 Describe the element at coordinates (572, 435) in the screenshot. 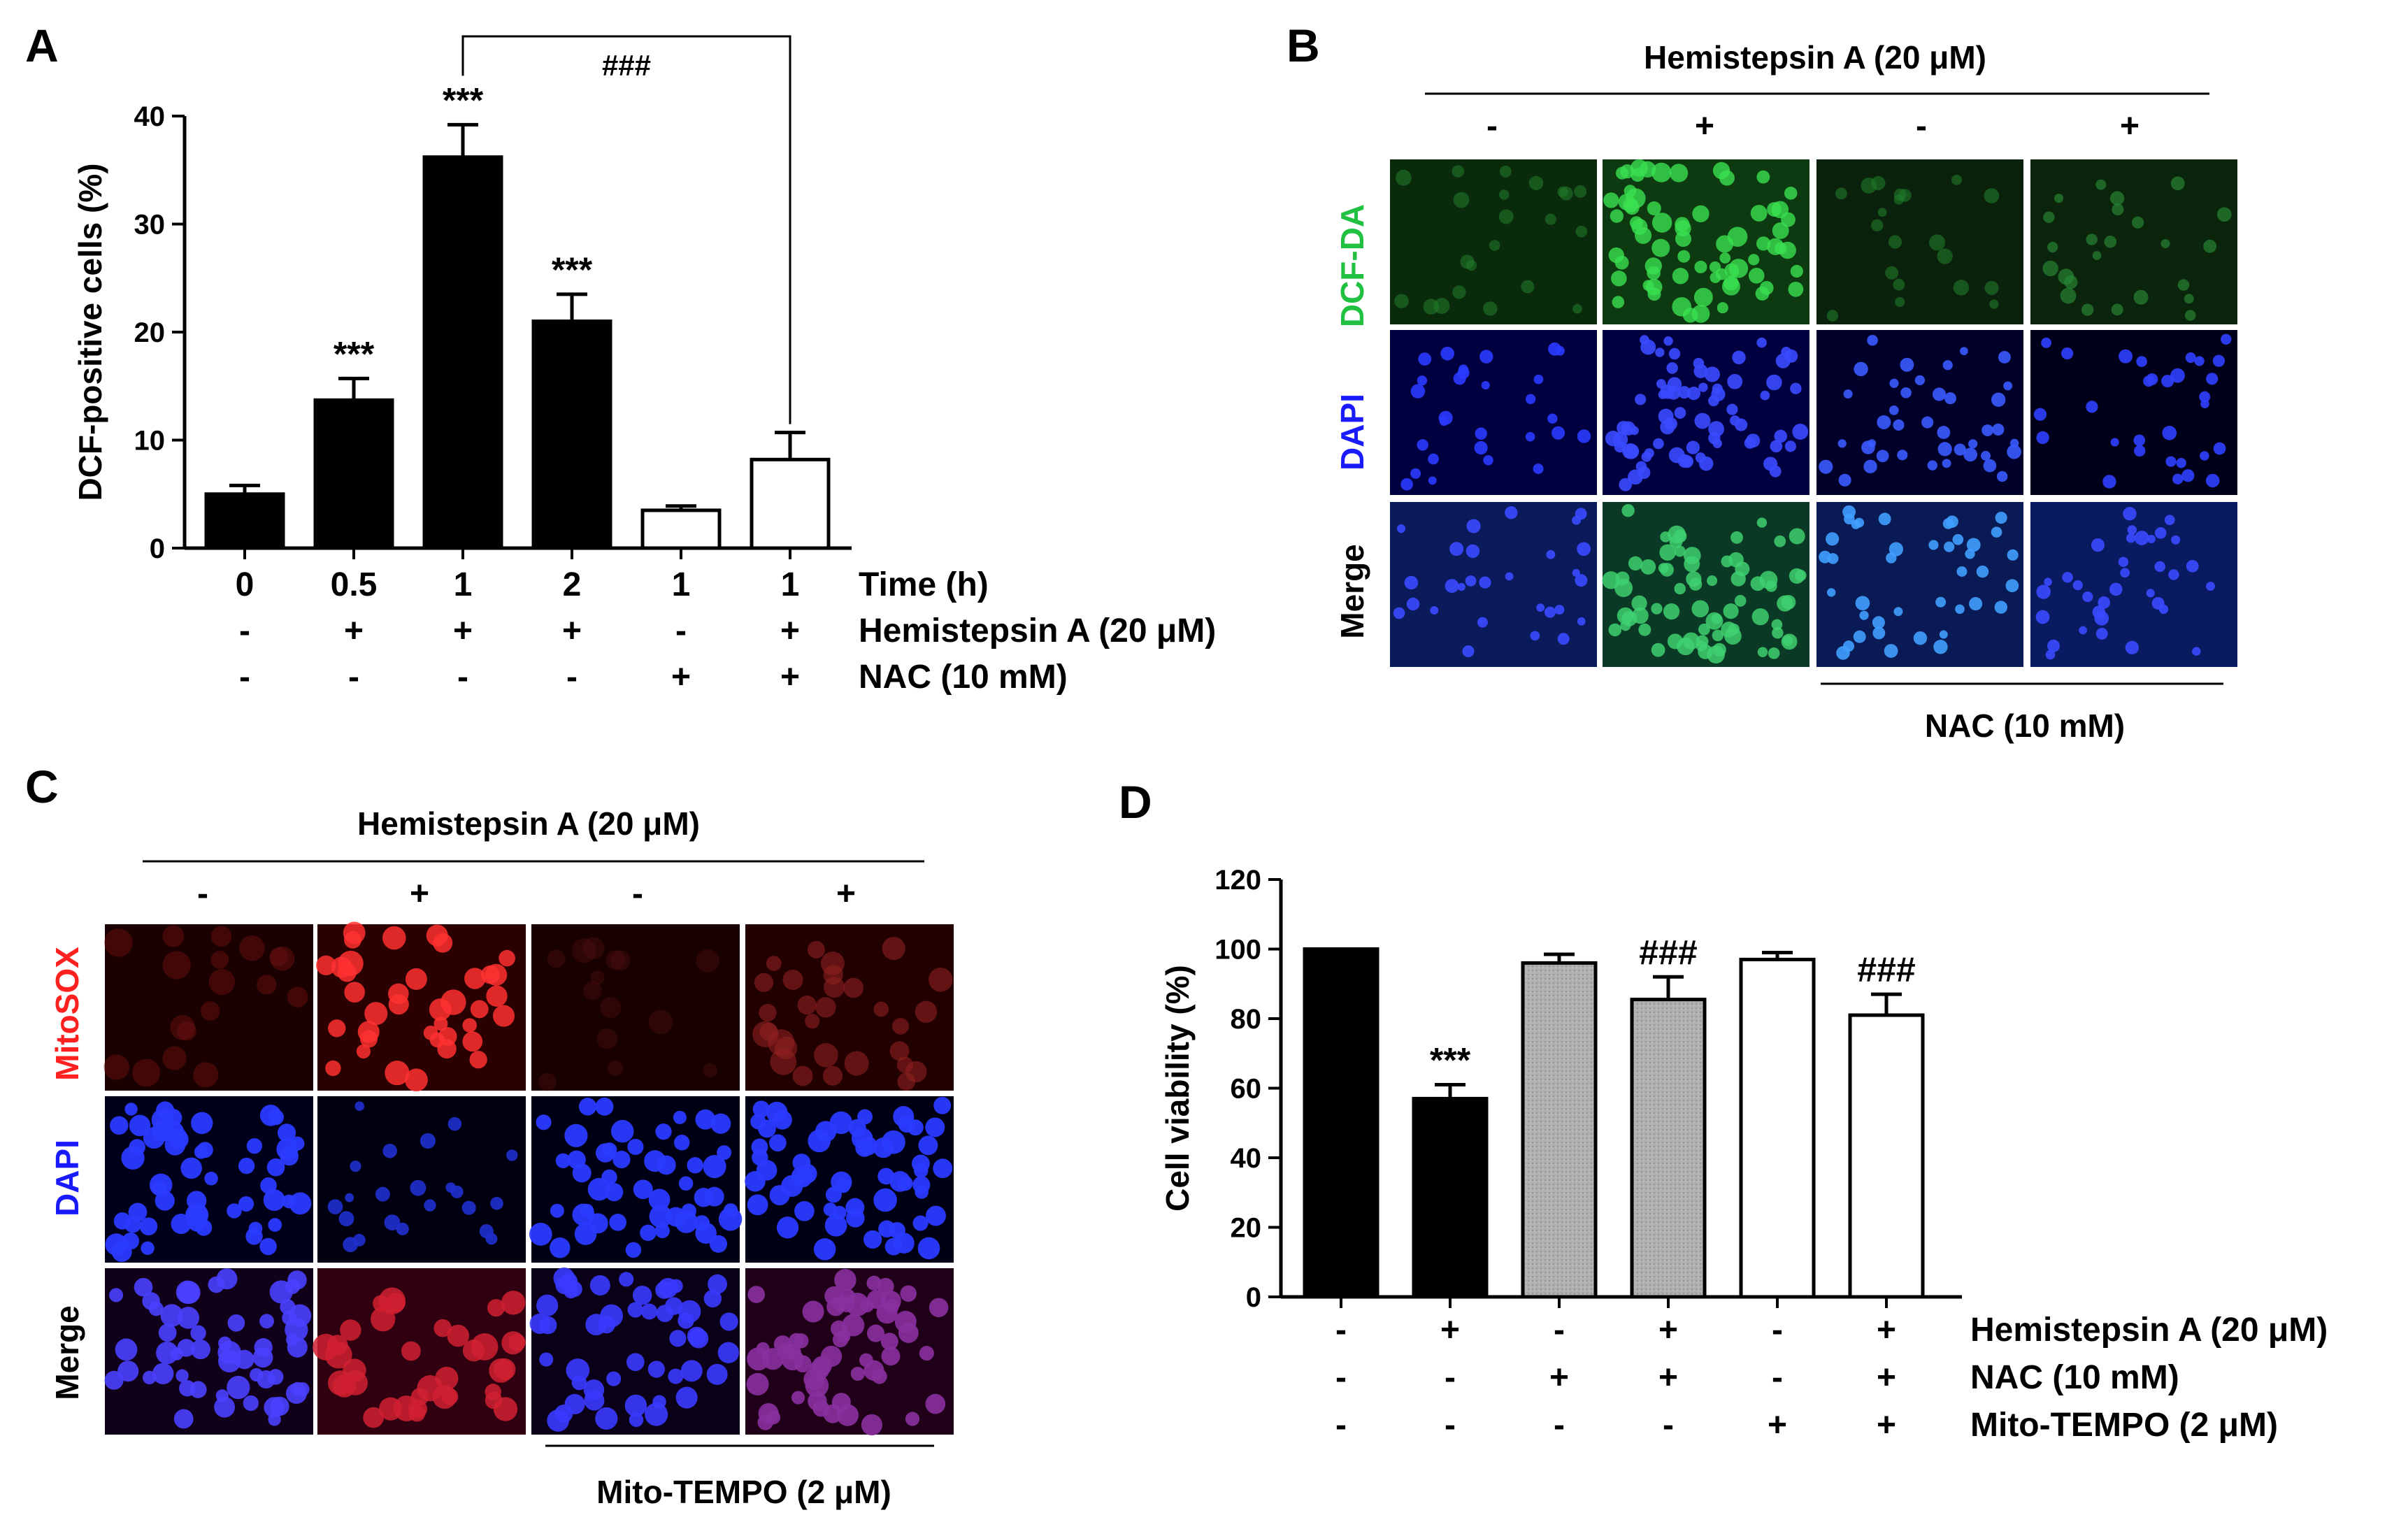

I see `bar` at that location.